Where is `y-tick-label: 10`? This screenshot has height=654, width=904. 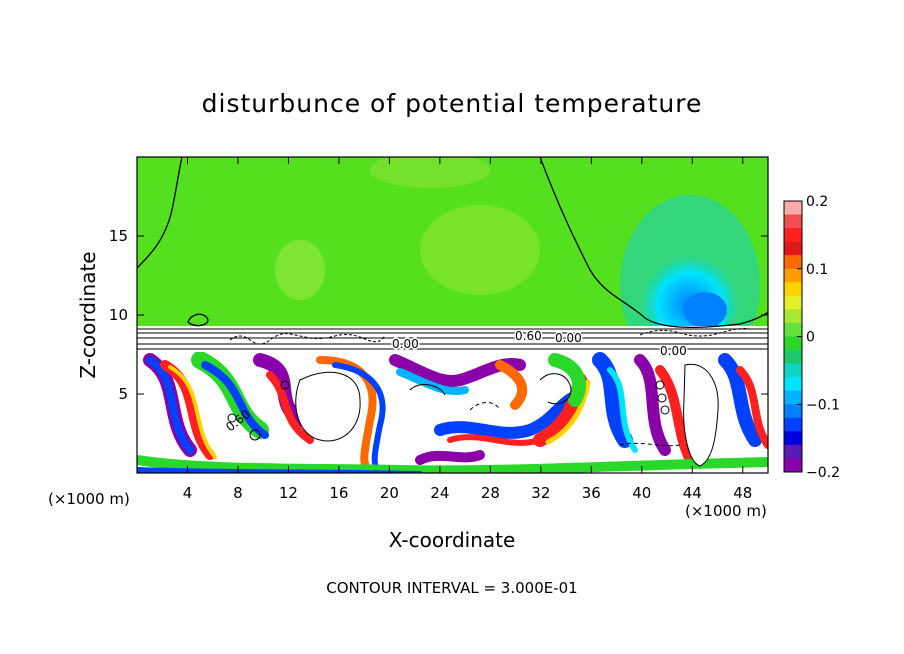 y-tick-label: 10 is located at coordinates (118, 315).